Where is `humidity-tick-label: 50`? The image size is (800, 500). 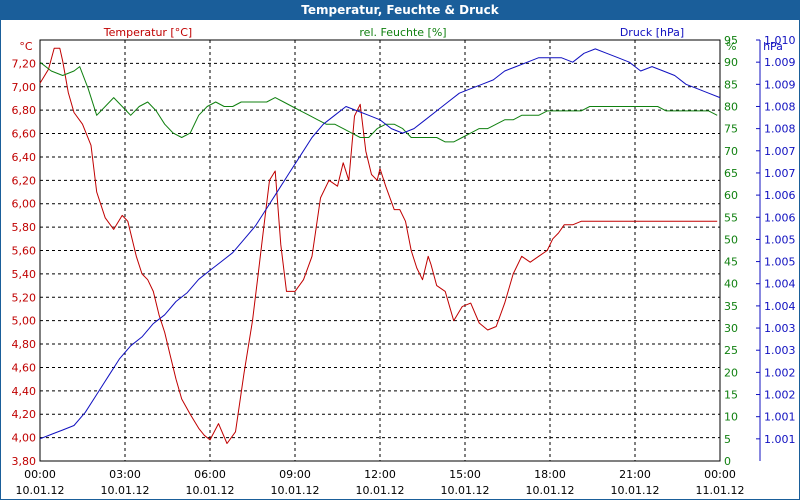
humidity-tick-label: 50 is located at coordinates (731, 239).